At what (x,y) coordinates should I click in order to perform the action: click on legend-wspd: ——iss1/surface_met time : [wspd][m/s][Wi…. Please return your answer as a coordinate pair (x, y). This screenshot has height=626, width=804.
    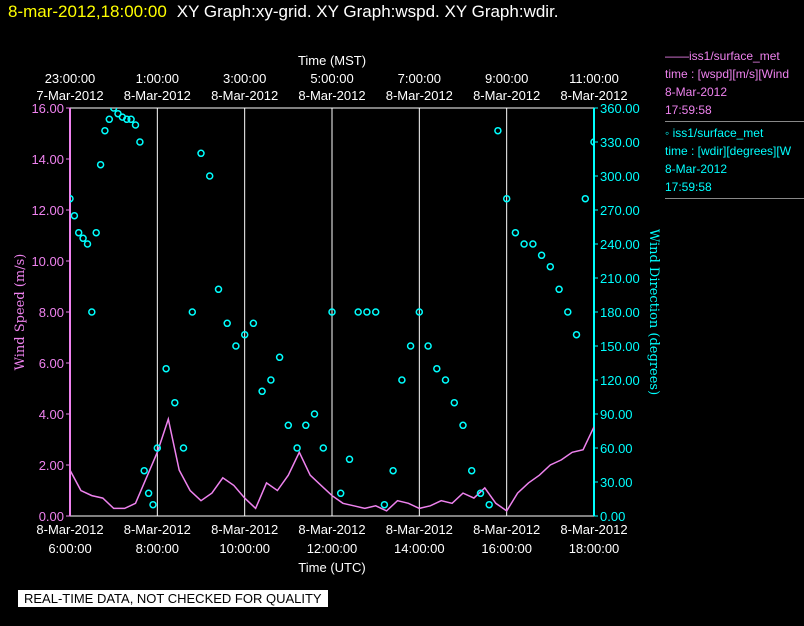
    Looking at the image, I should click on (734, 84).